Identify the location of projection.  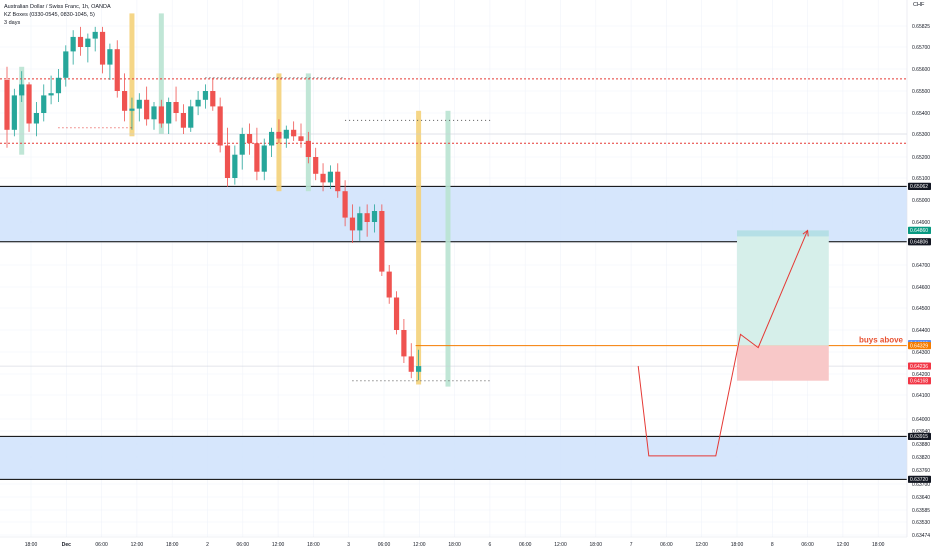
(723, 343).